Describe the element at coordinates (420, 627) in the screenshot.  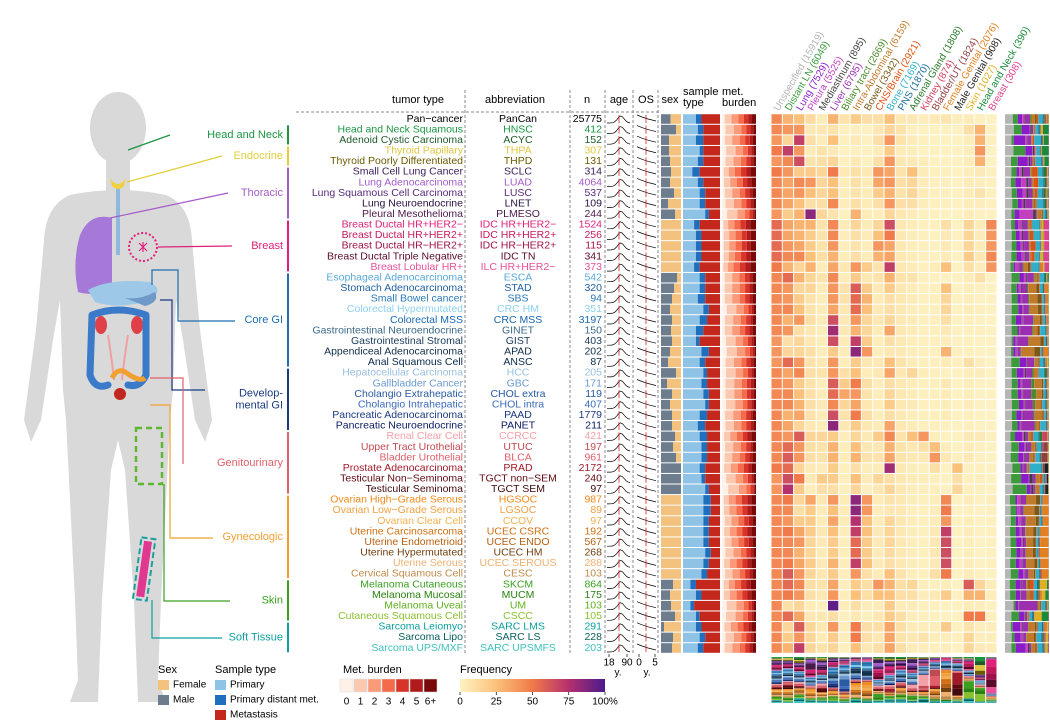
I see `tumor-type: Sarcoma Leiomyo` at that location.